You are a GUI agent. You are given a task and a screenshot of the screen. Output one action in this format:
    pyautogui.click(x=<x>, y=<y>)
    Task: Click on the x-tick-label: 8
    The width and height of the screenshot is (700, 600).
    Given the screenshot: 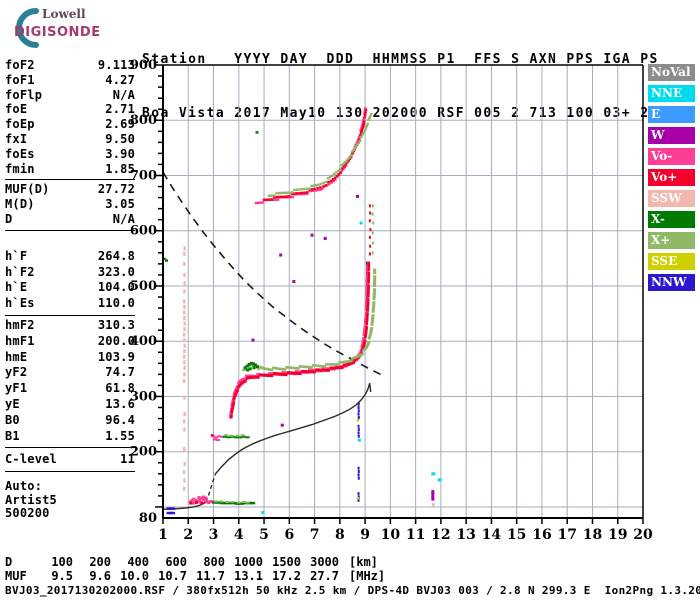 What is the action you would take?
    pyautogui.click(x=340, y=535)
    